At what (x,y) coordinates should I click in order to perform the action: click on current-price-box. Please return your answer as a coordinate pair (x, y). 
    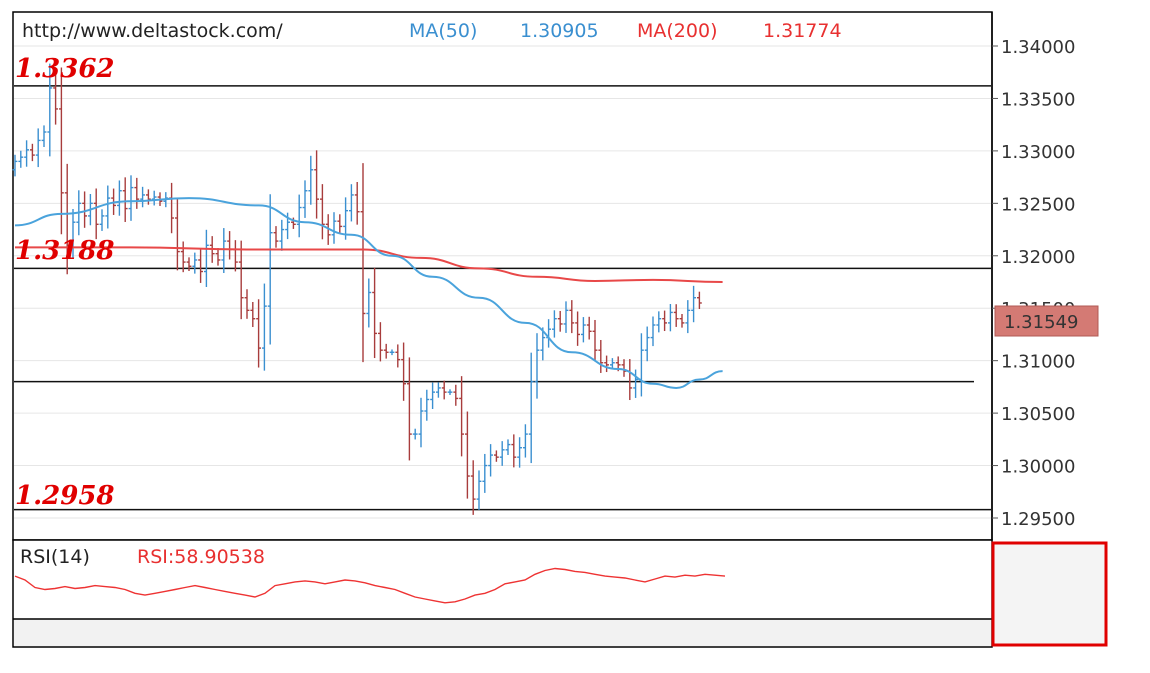
    Looking at the image, I should click on (1046, 321).